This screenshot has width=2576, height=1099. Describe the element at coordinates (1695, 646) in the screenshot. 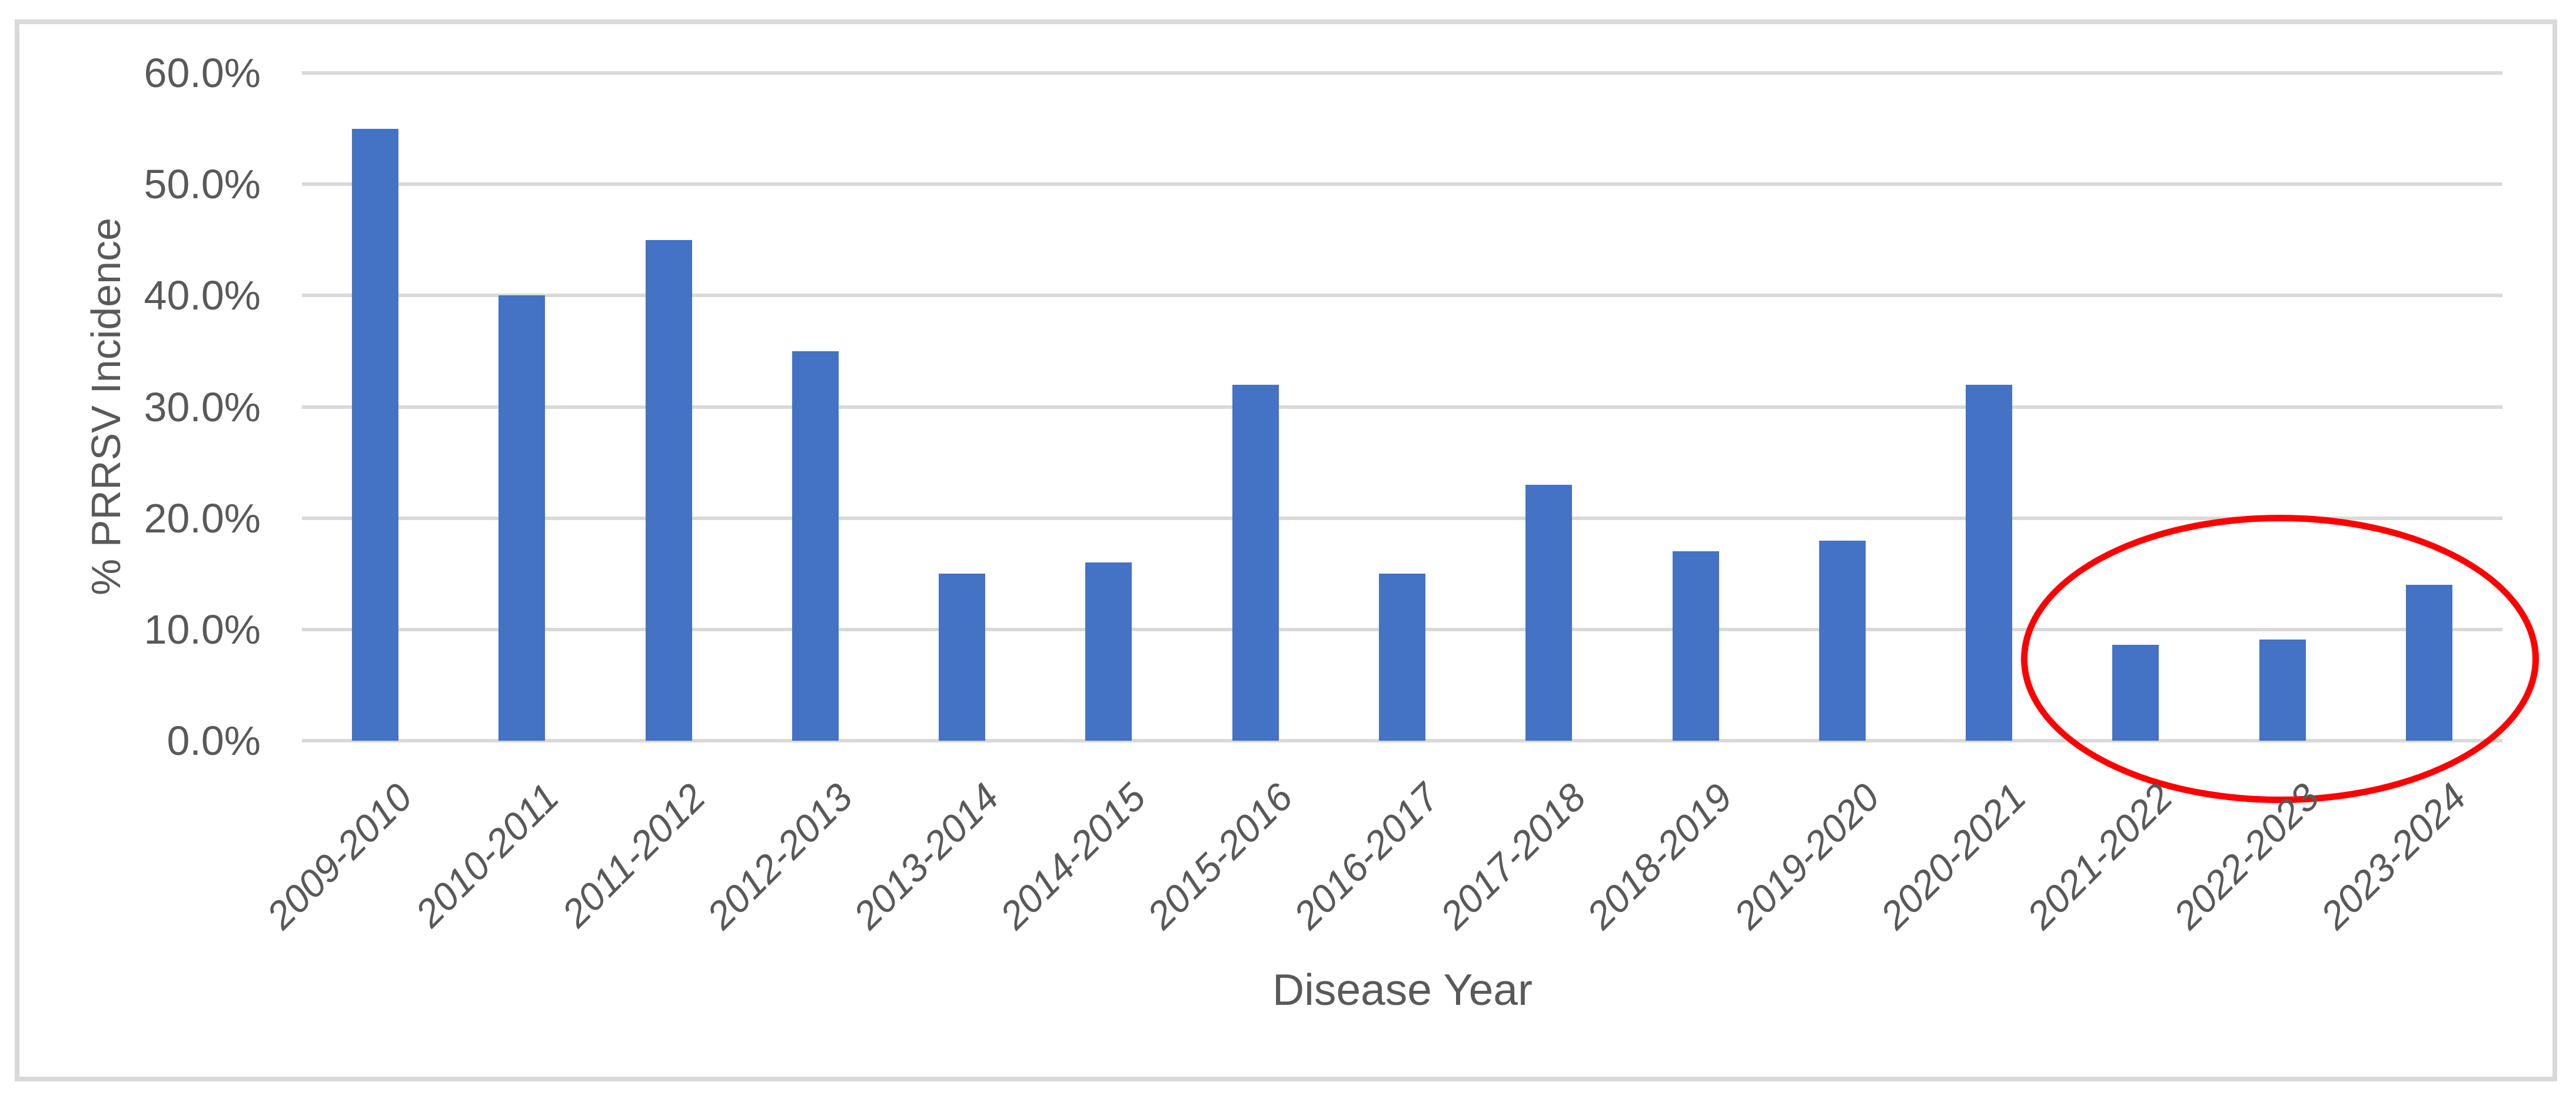

I see `bar-2018-2019` at that location.